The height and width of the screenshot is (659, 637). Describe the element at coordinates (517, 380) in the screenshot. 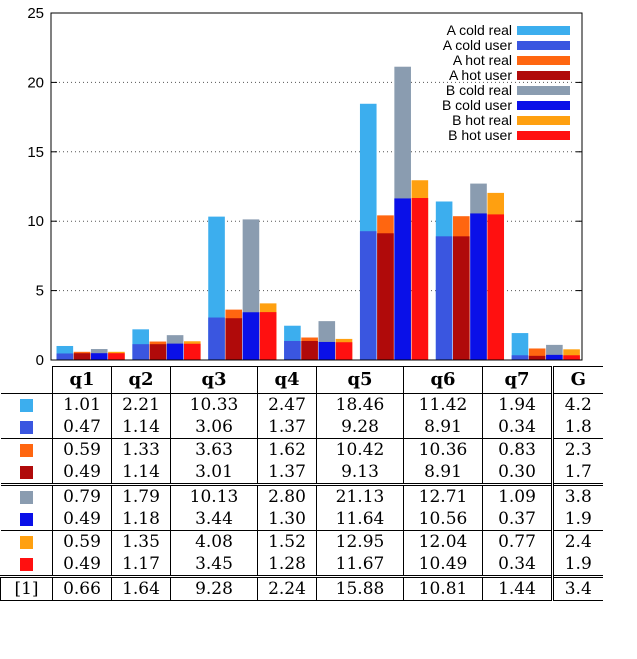

I see `header-q7: q7` at that location.